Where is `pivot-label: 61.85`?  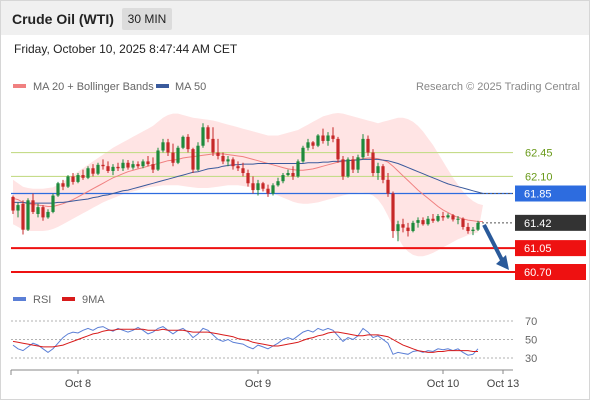
pivot-label: 61.85 is located at coordinates (538, 195).